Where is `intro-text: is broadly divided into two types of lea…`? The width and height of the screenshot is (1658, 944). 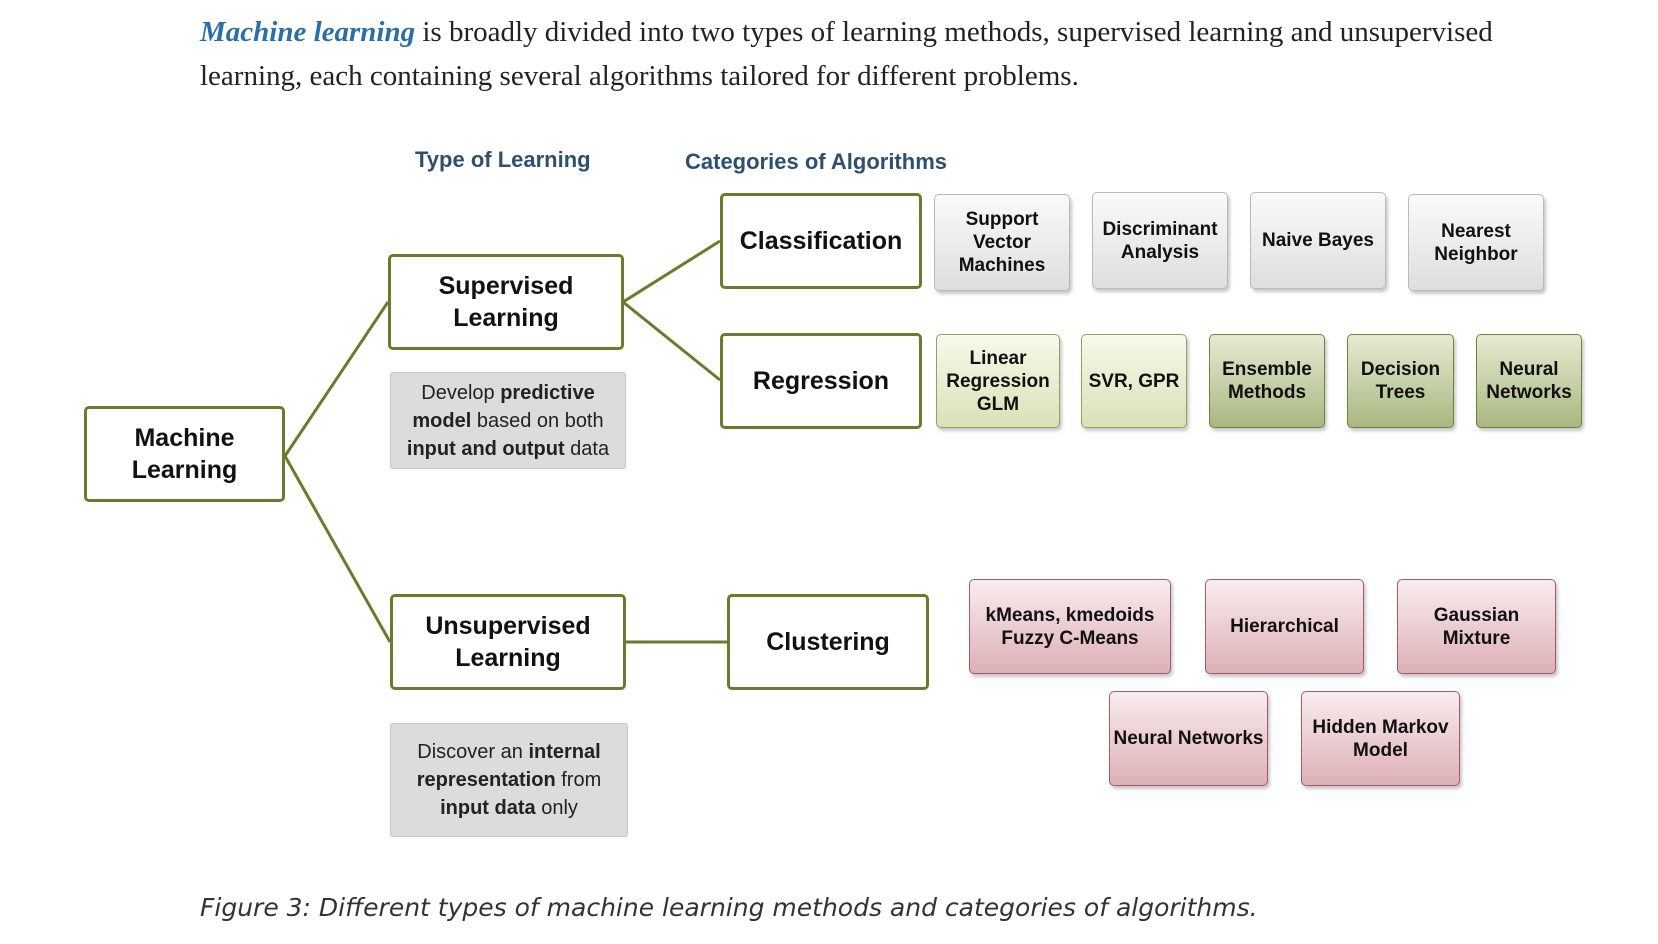
intro-text: is broadly divided into two types of lea… is located at coordinates (846, 54).